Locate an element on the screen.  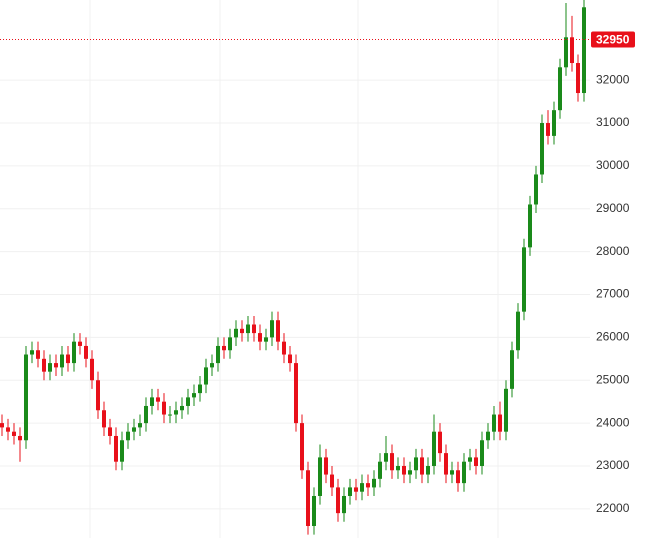
y-tick-label: 22000 is located at coordinates (613, 508).